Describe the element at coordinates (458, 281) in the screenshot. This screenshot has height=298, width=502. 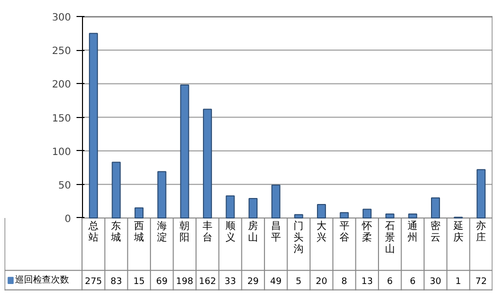
I see `data-label: 1` at that location.